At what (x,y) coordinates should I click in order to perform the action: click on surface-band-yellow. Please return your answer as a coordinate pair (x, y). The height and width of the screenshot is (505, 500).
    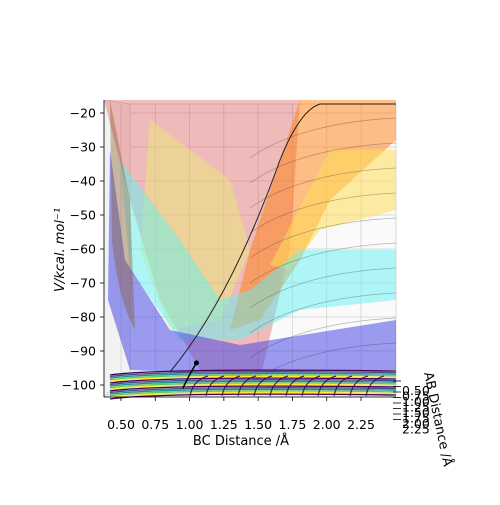
    Looking at the image, I should click on (333, 210).